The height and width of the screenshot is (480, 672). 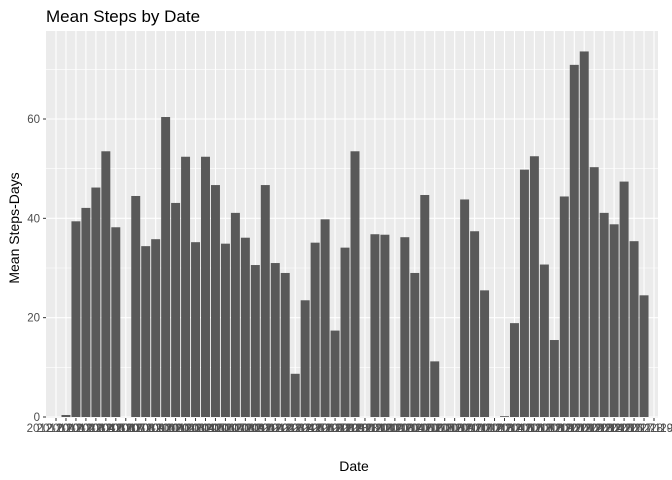 What do you see at coordinates (554, 429) in the screenshot?
I see `x-tick-label: 2012-11-20` at bounding box center [554, 429].